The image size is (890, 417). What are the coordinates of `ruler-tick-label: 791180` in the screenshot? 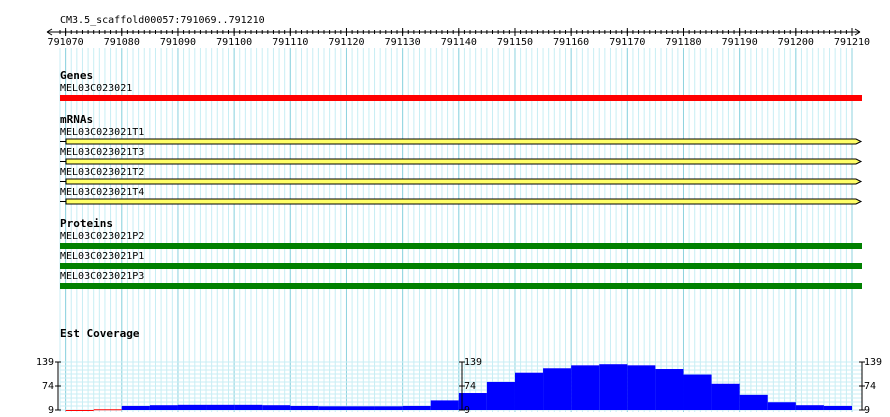 It's located at (683, 42).